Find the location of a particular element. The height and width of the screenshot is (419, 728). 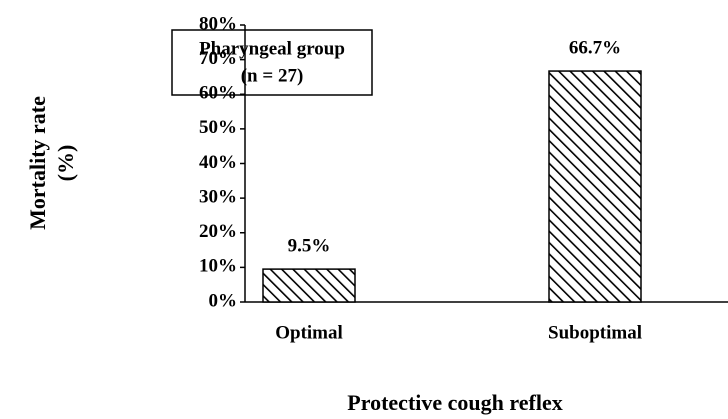

y-tick-label: 80% is located at coordinates (218, 23).